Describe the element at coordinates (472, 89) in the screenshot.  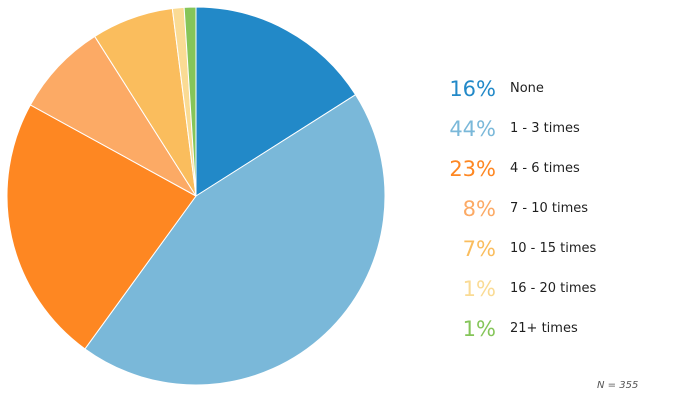
I see `legend-percent: 16%` at that location.